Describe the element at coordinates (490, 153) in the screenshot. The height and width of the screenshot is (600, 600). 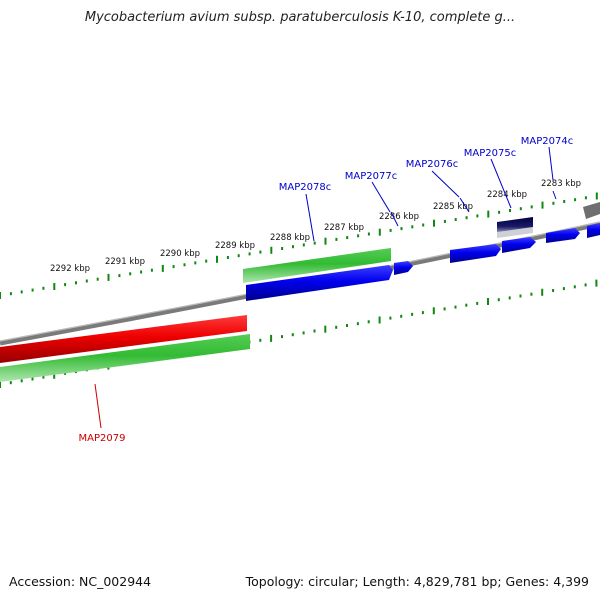
I see `gene-label: MAP2075c` at that location.